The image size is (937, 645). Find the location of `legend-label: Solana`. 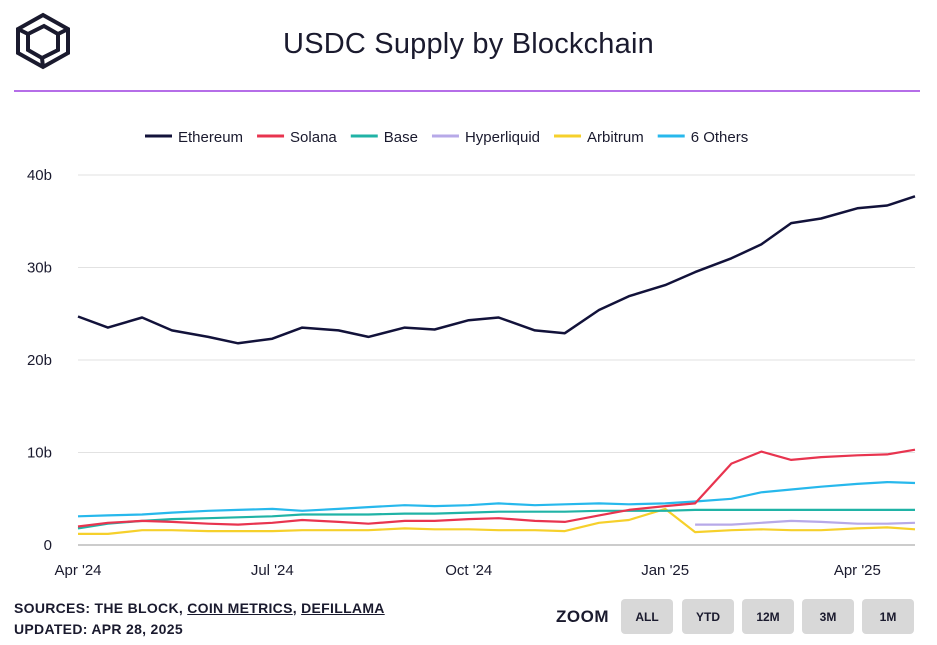

legend-label: Solana is located at coordinates (313, 137).